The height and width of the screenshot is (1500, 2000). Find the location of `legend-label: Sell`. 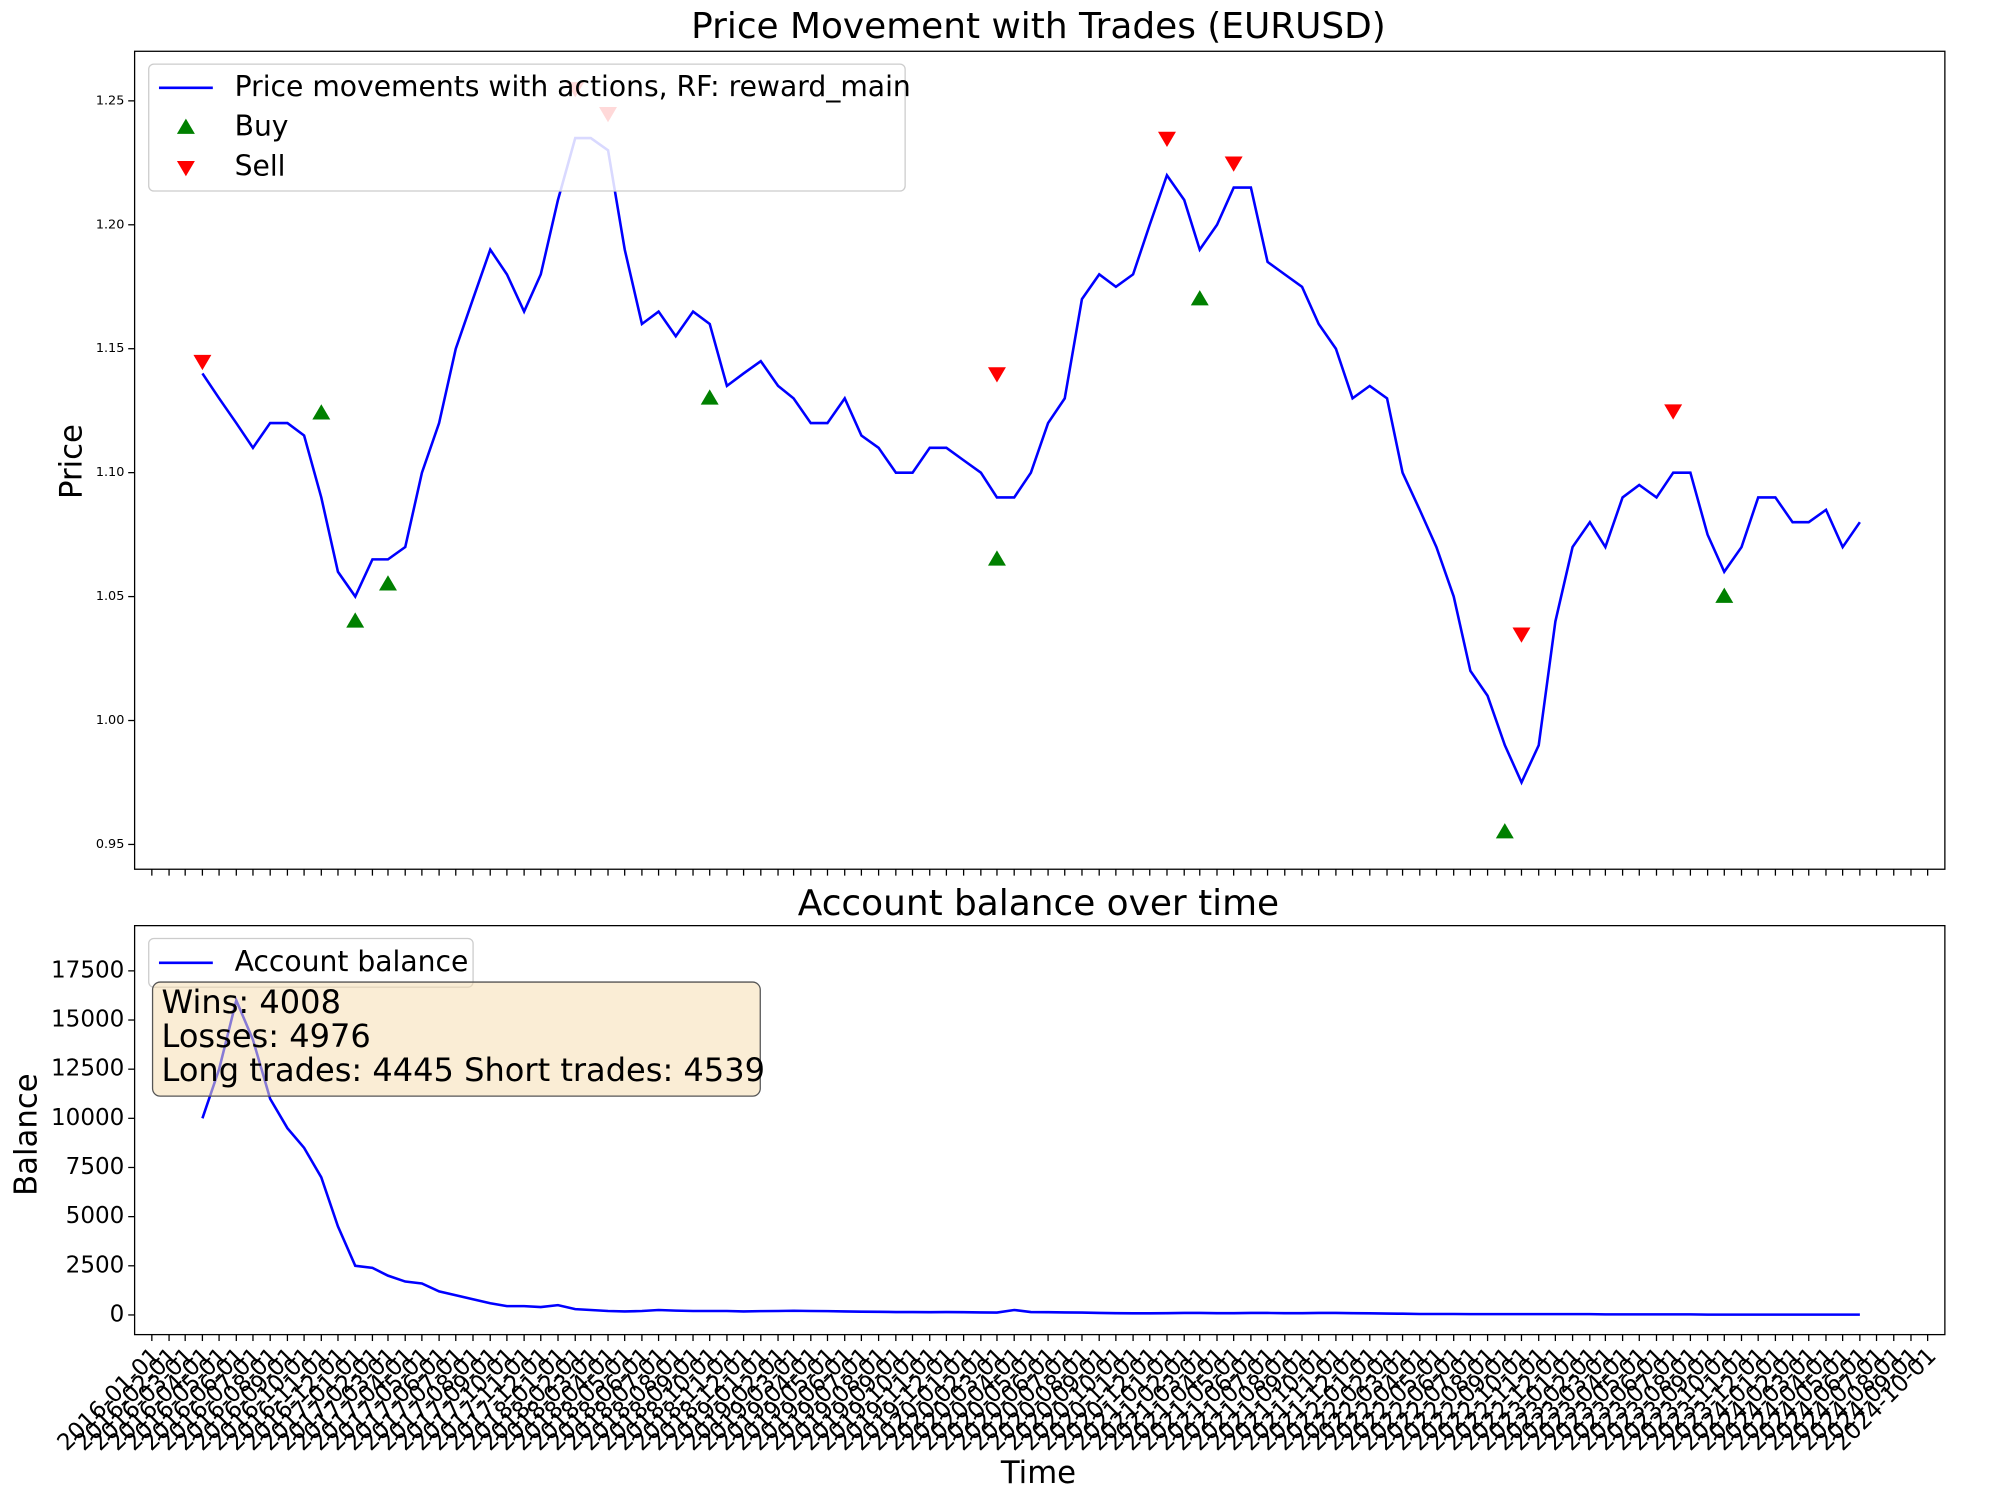

legend-label: Sell is located at coordinates (260, 165).